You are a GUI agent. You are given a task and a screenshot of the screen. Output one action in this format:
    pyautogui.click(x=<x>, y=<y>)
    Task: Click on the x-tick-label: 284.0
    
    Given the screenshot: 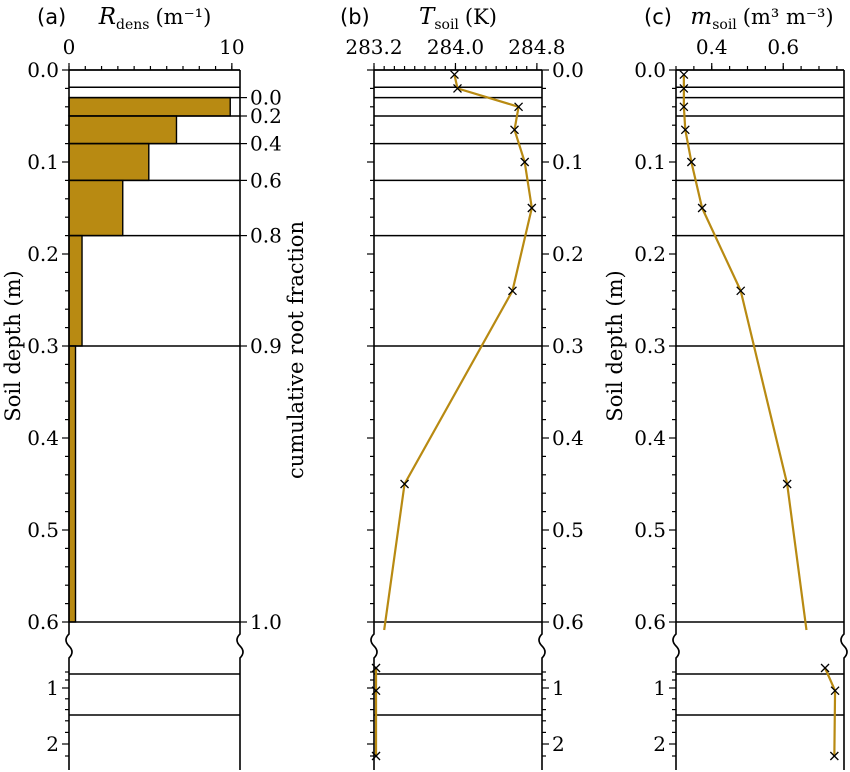 What is the action you would take?
    pyautogui.click(x=455, y=47)
    